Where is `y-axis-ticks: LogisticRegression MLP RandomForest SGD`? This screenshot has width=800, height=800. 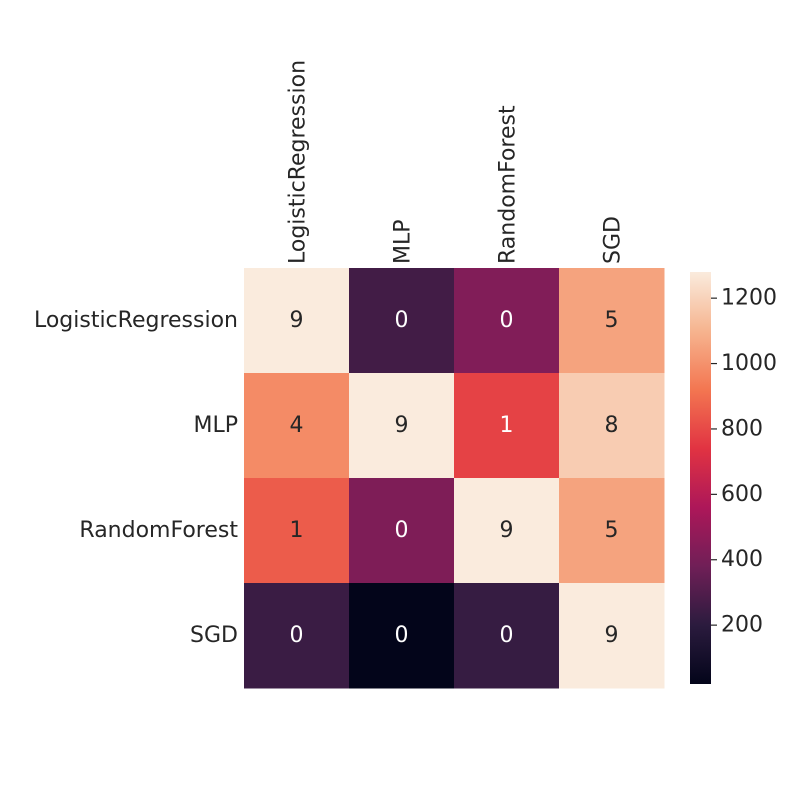
y-axis-ticks: LogisticRegression MLP RandomForest SGD is located at coordinates (136, 478).